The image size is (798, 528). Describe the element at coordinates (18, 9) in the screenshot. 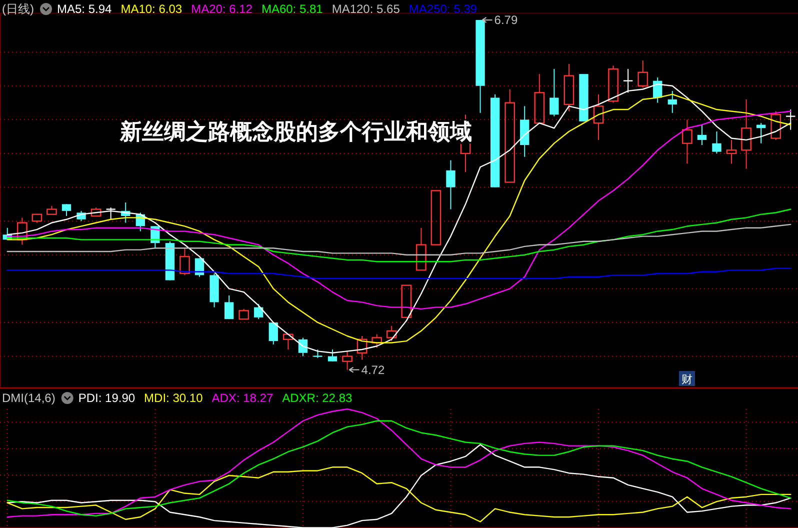

I see `title: (日线)` at that location.